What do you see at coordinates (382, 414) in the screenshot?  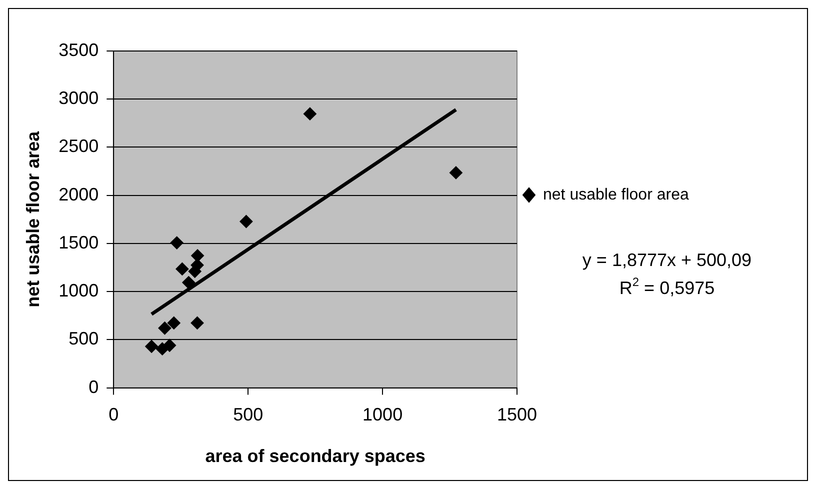 I see `x-tick-label: 1000` at bounding box center [382, 414].